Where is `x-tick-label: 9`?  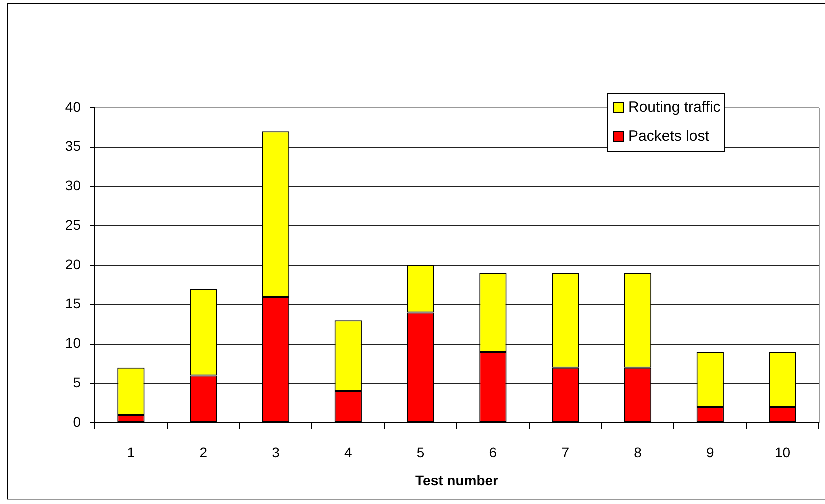 x-tick-label: 9 is located at coordinates (710, 452).